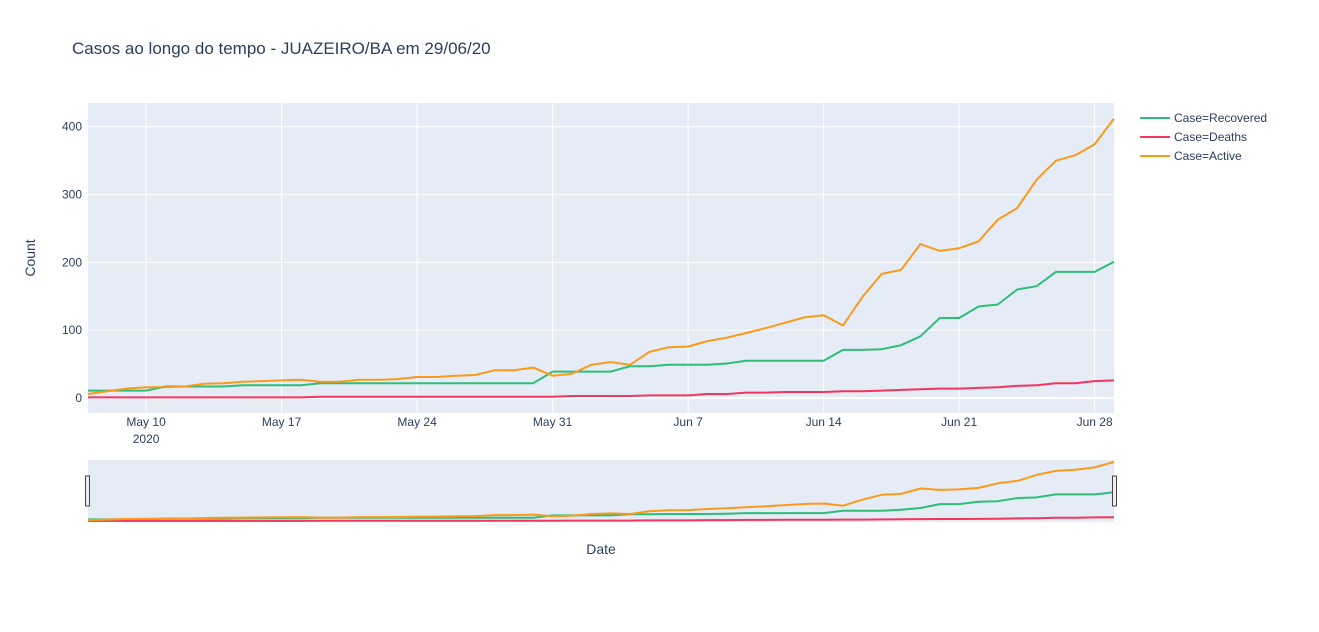 The width and height of the screenshot is (1319, 632). Describe the element at coordinates (688, 422) in the screenshot. I see `x-tick-label: Jun 7` at that location.